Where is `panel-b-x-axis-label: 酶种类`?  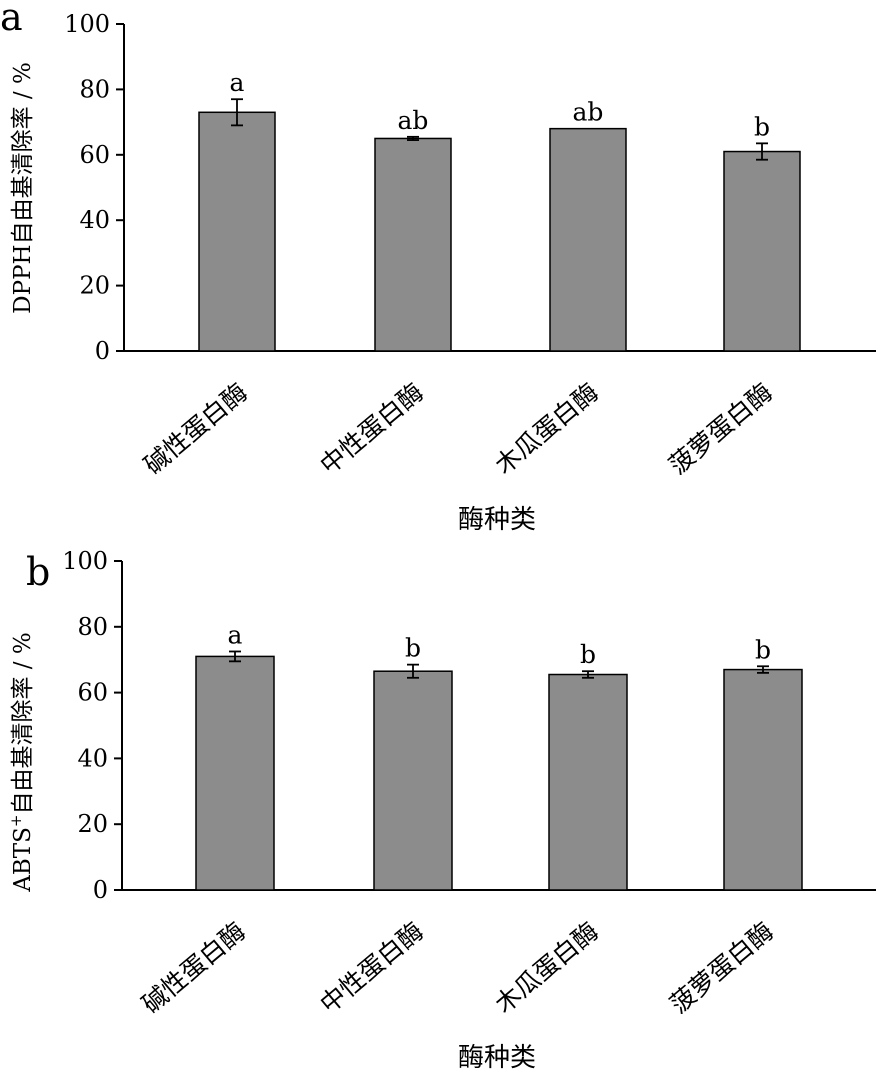 panel-b-x-axis-label: 酶种类 is located at coordinates (497, 1058).